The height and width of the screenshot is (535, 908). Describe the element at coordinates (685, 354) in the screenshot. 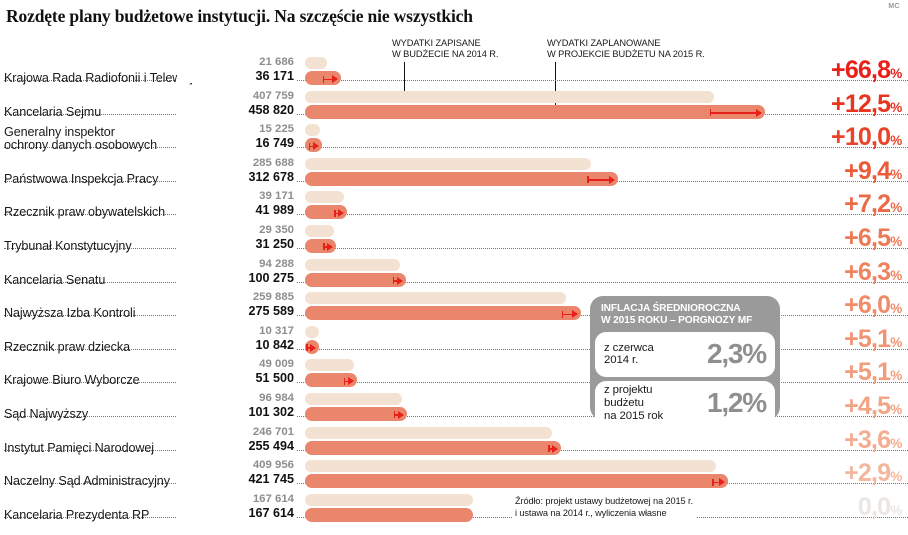

I see `inflation-forecast-june: z czerwca 2014 r. 2,3%` at that location.